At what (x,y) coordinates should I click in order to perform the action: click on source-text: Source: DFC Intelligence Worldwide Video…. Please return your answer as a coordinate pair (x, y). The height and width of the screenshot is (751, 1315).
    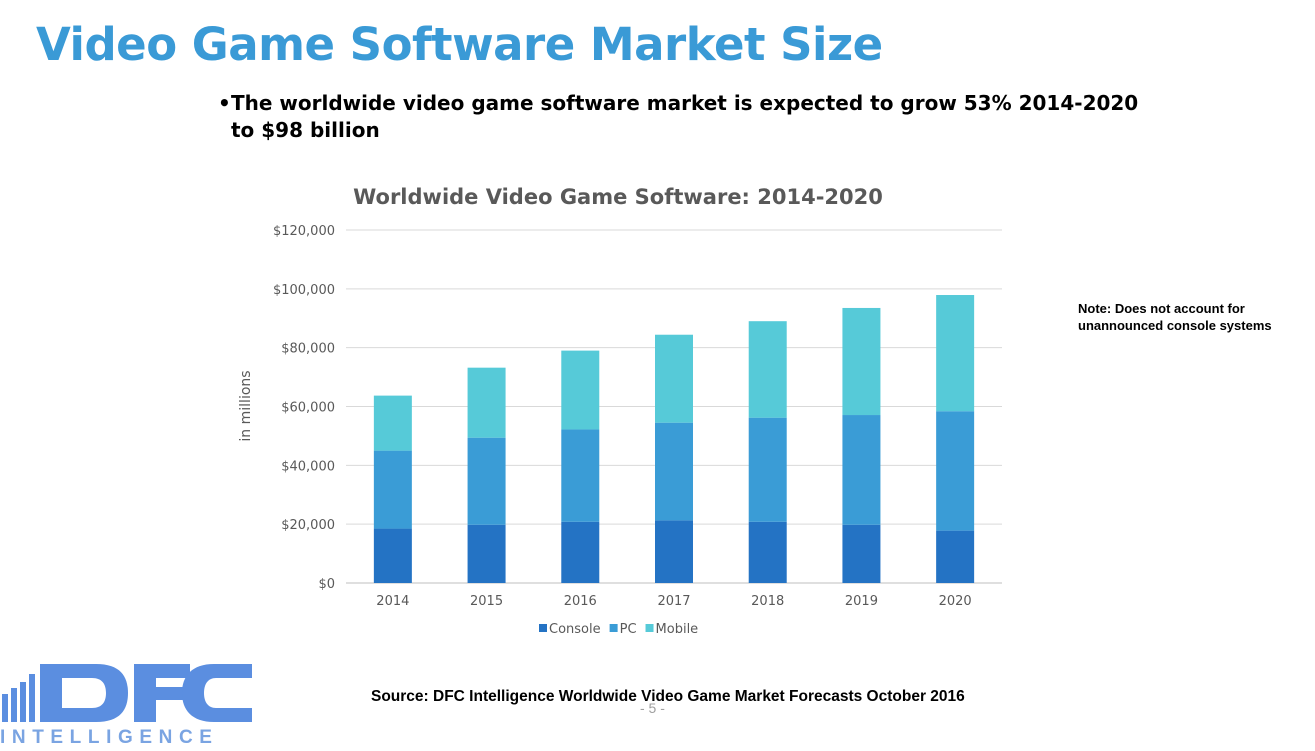
    Looking at the image, I should click on (668, 696).